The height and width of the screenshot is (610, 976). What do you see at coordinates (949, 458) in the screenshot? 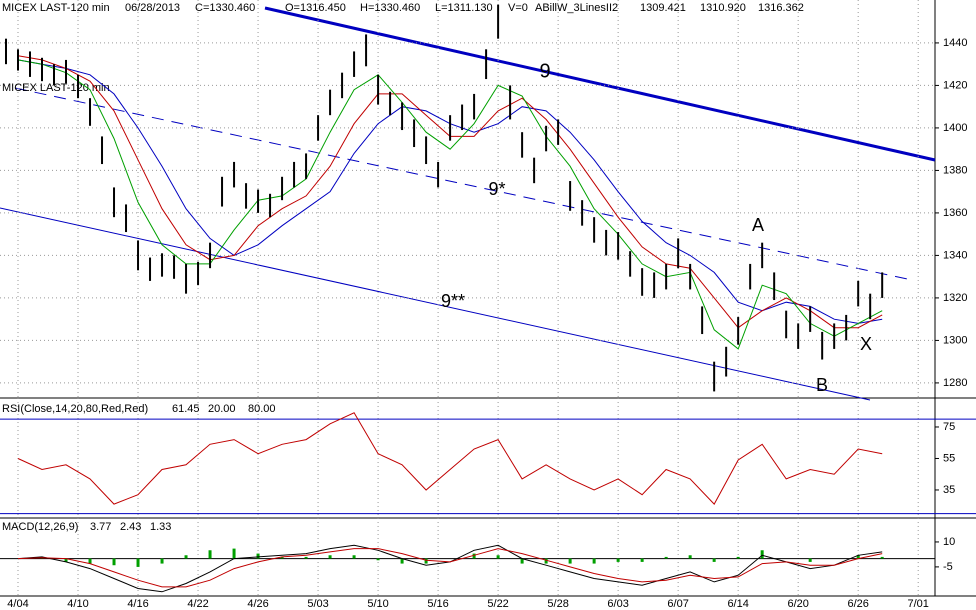
I see `y-tick-label: 55` at bounding box center [949, 458].